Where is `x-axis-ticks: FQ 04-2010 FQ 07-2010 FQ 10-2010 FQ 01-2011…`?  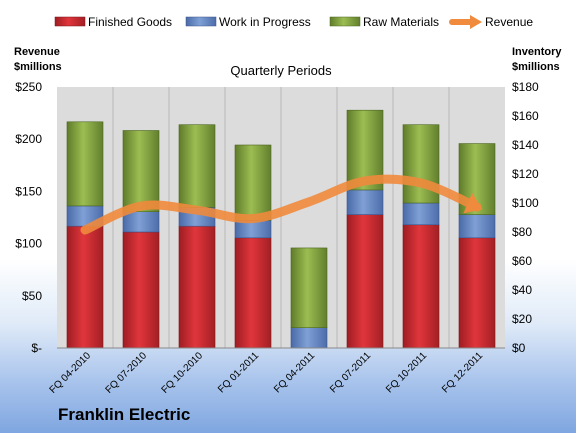
x-axis-ticks: FQ 04-2010 FQ 07-2010 FQ 10-2010 FQ 01-2011… is located at coordinates (267, 373).